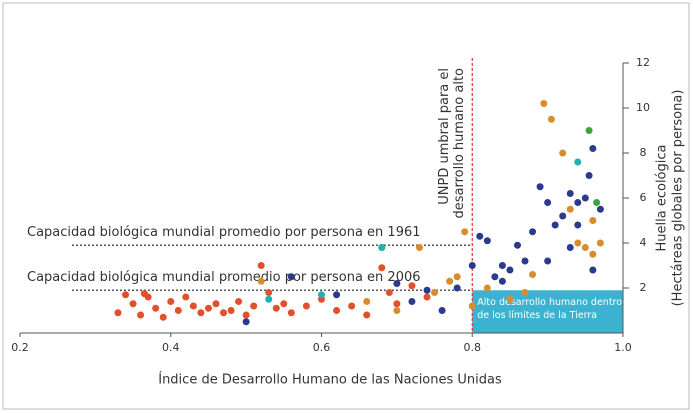 This screenshot has width=693, height=413. Describe the element at coordinates (643, 197) in the screenshot. I see `y-tick-label: 6` at that location.